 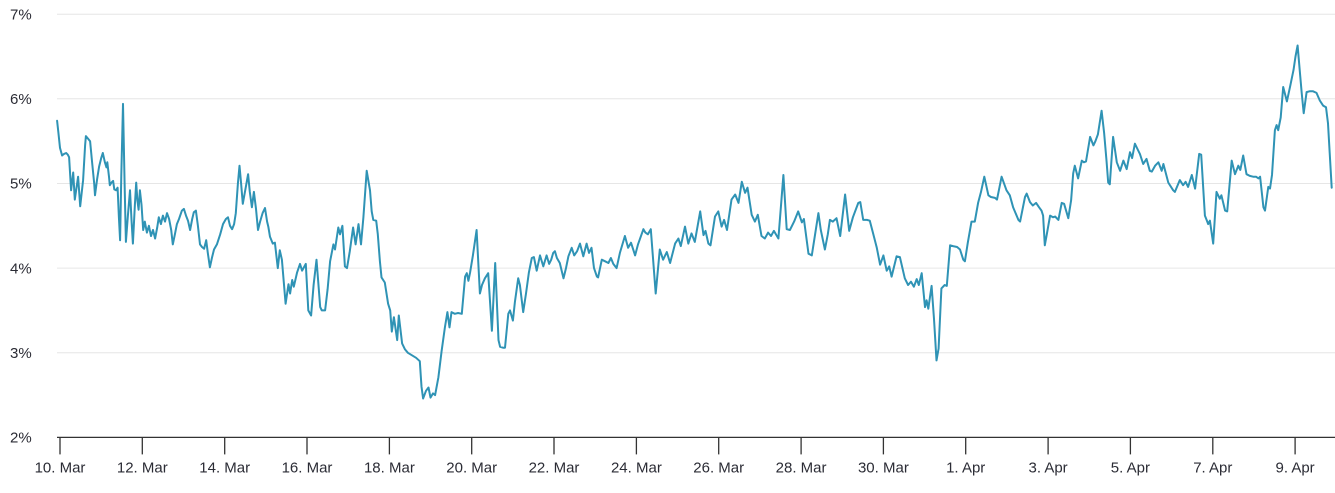 I want to click on x-axis-tick-label: 14. Mar, so click(x=224, y=467).